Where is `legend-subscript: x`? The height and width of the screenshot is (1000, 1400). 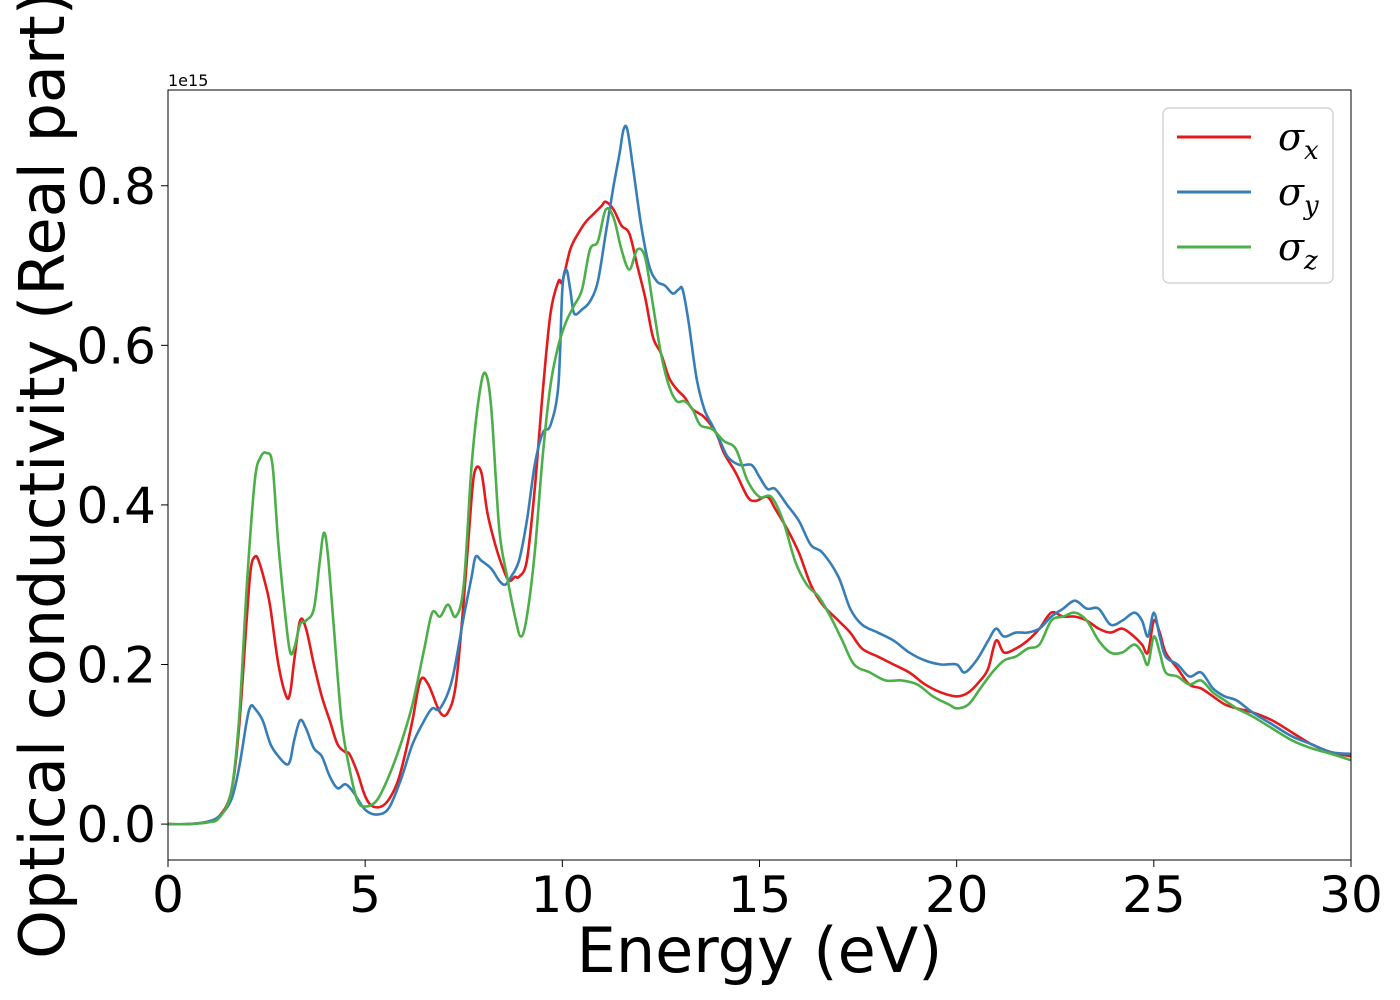 legend-subscript: x is located at coordinates (1311, 151).